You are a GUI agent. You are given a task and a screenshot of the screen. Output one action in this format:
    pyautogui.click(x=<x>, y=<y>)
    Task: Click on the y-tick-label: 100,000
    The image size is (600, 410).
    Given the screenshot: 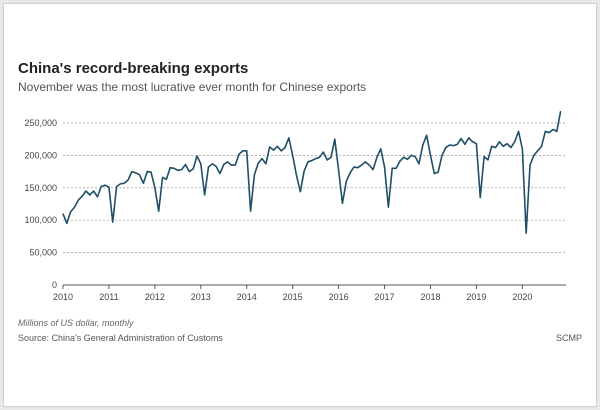 What is the action you would take?
    pyautogui.click(x=40, y=220)
    